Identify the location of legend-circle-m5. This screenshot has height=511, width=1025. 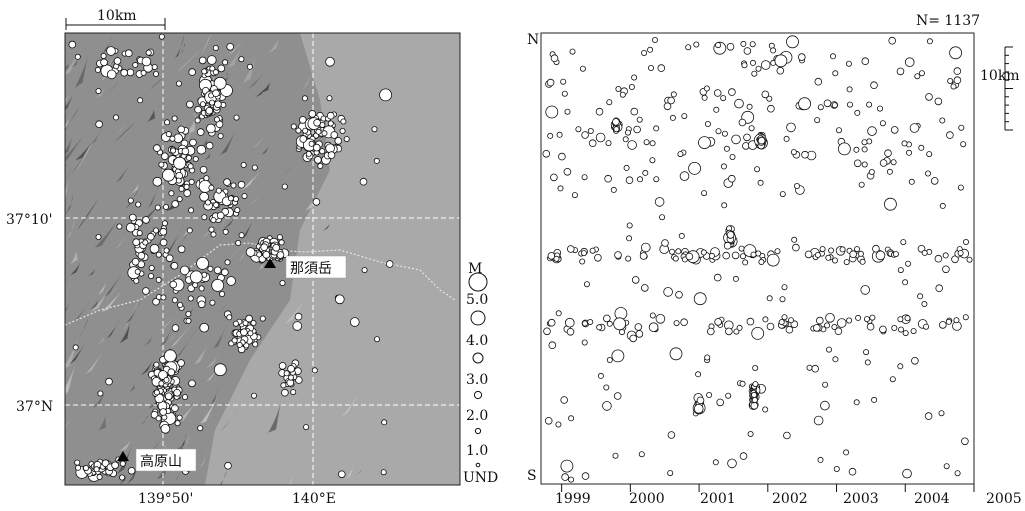
(478, 282).